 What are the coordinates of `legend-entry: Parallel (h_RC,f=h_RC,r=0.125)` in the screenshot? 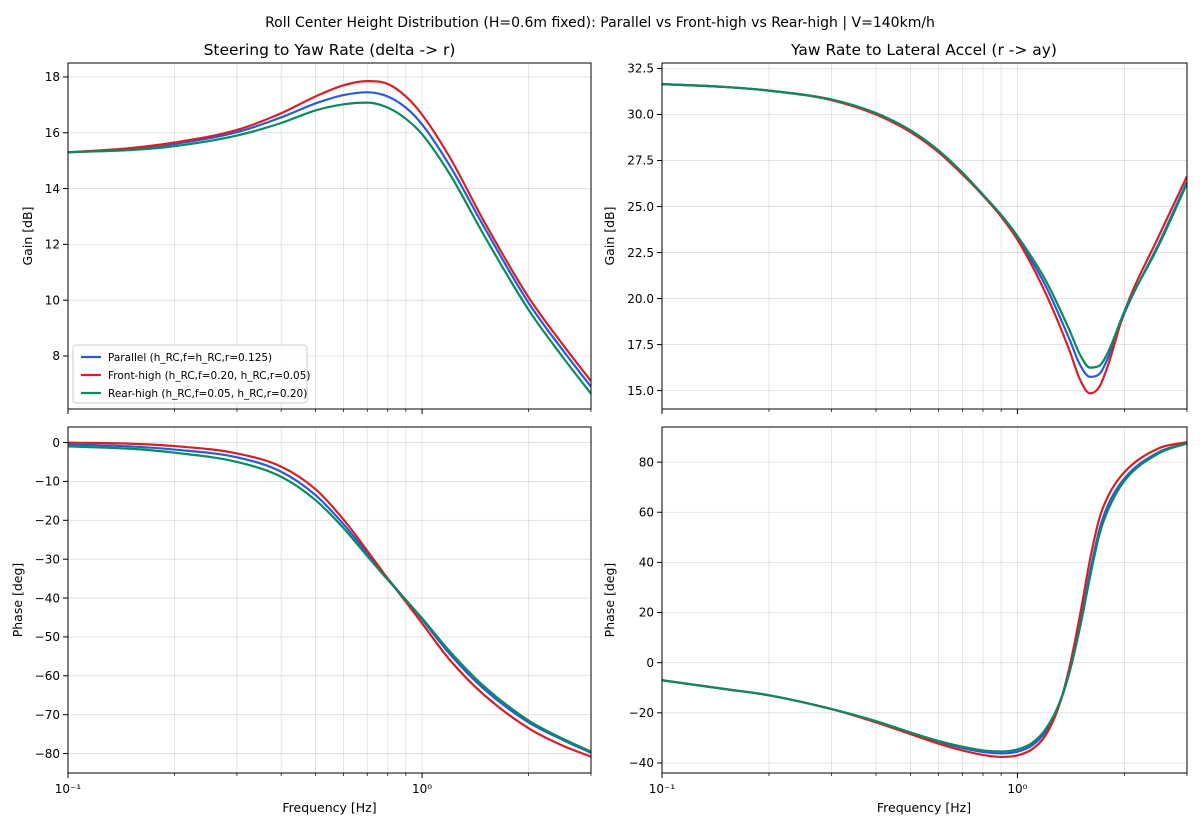 It's located at (190, 358).